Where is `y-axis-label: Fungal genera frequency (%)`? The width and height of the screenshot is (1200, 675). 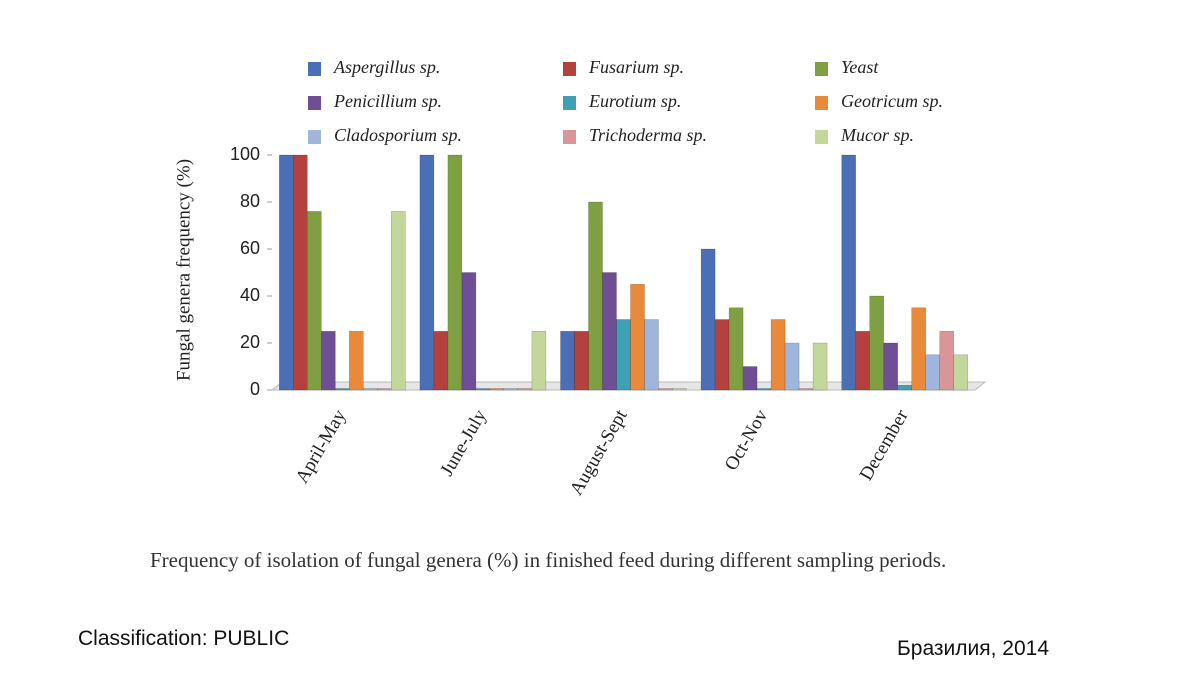
y-axis-label: Fungal genera frequency (%) is located at coordinates (183, 270).